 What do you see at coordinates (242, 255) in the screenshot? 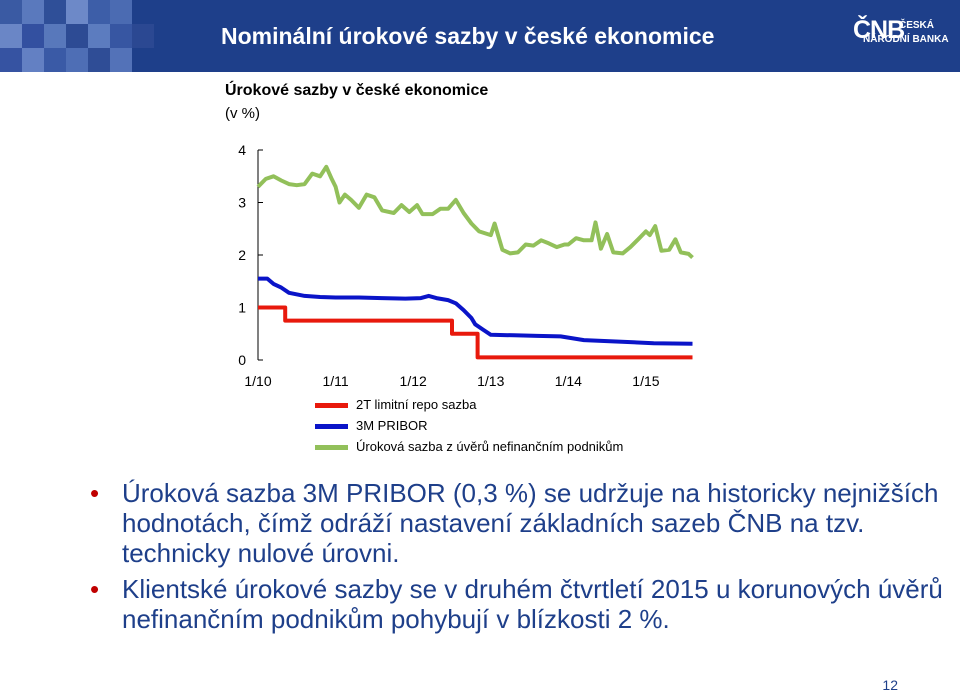
I see `y-tick-label: 2` at bounding box center [242, 255].